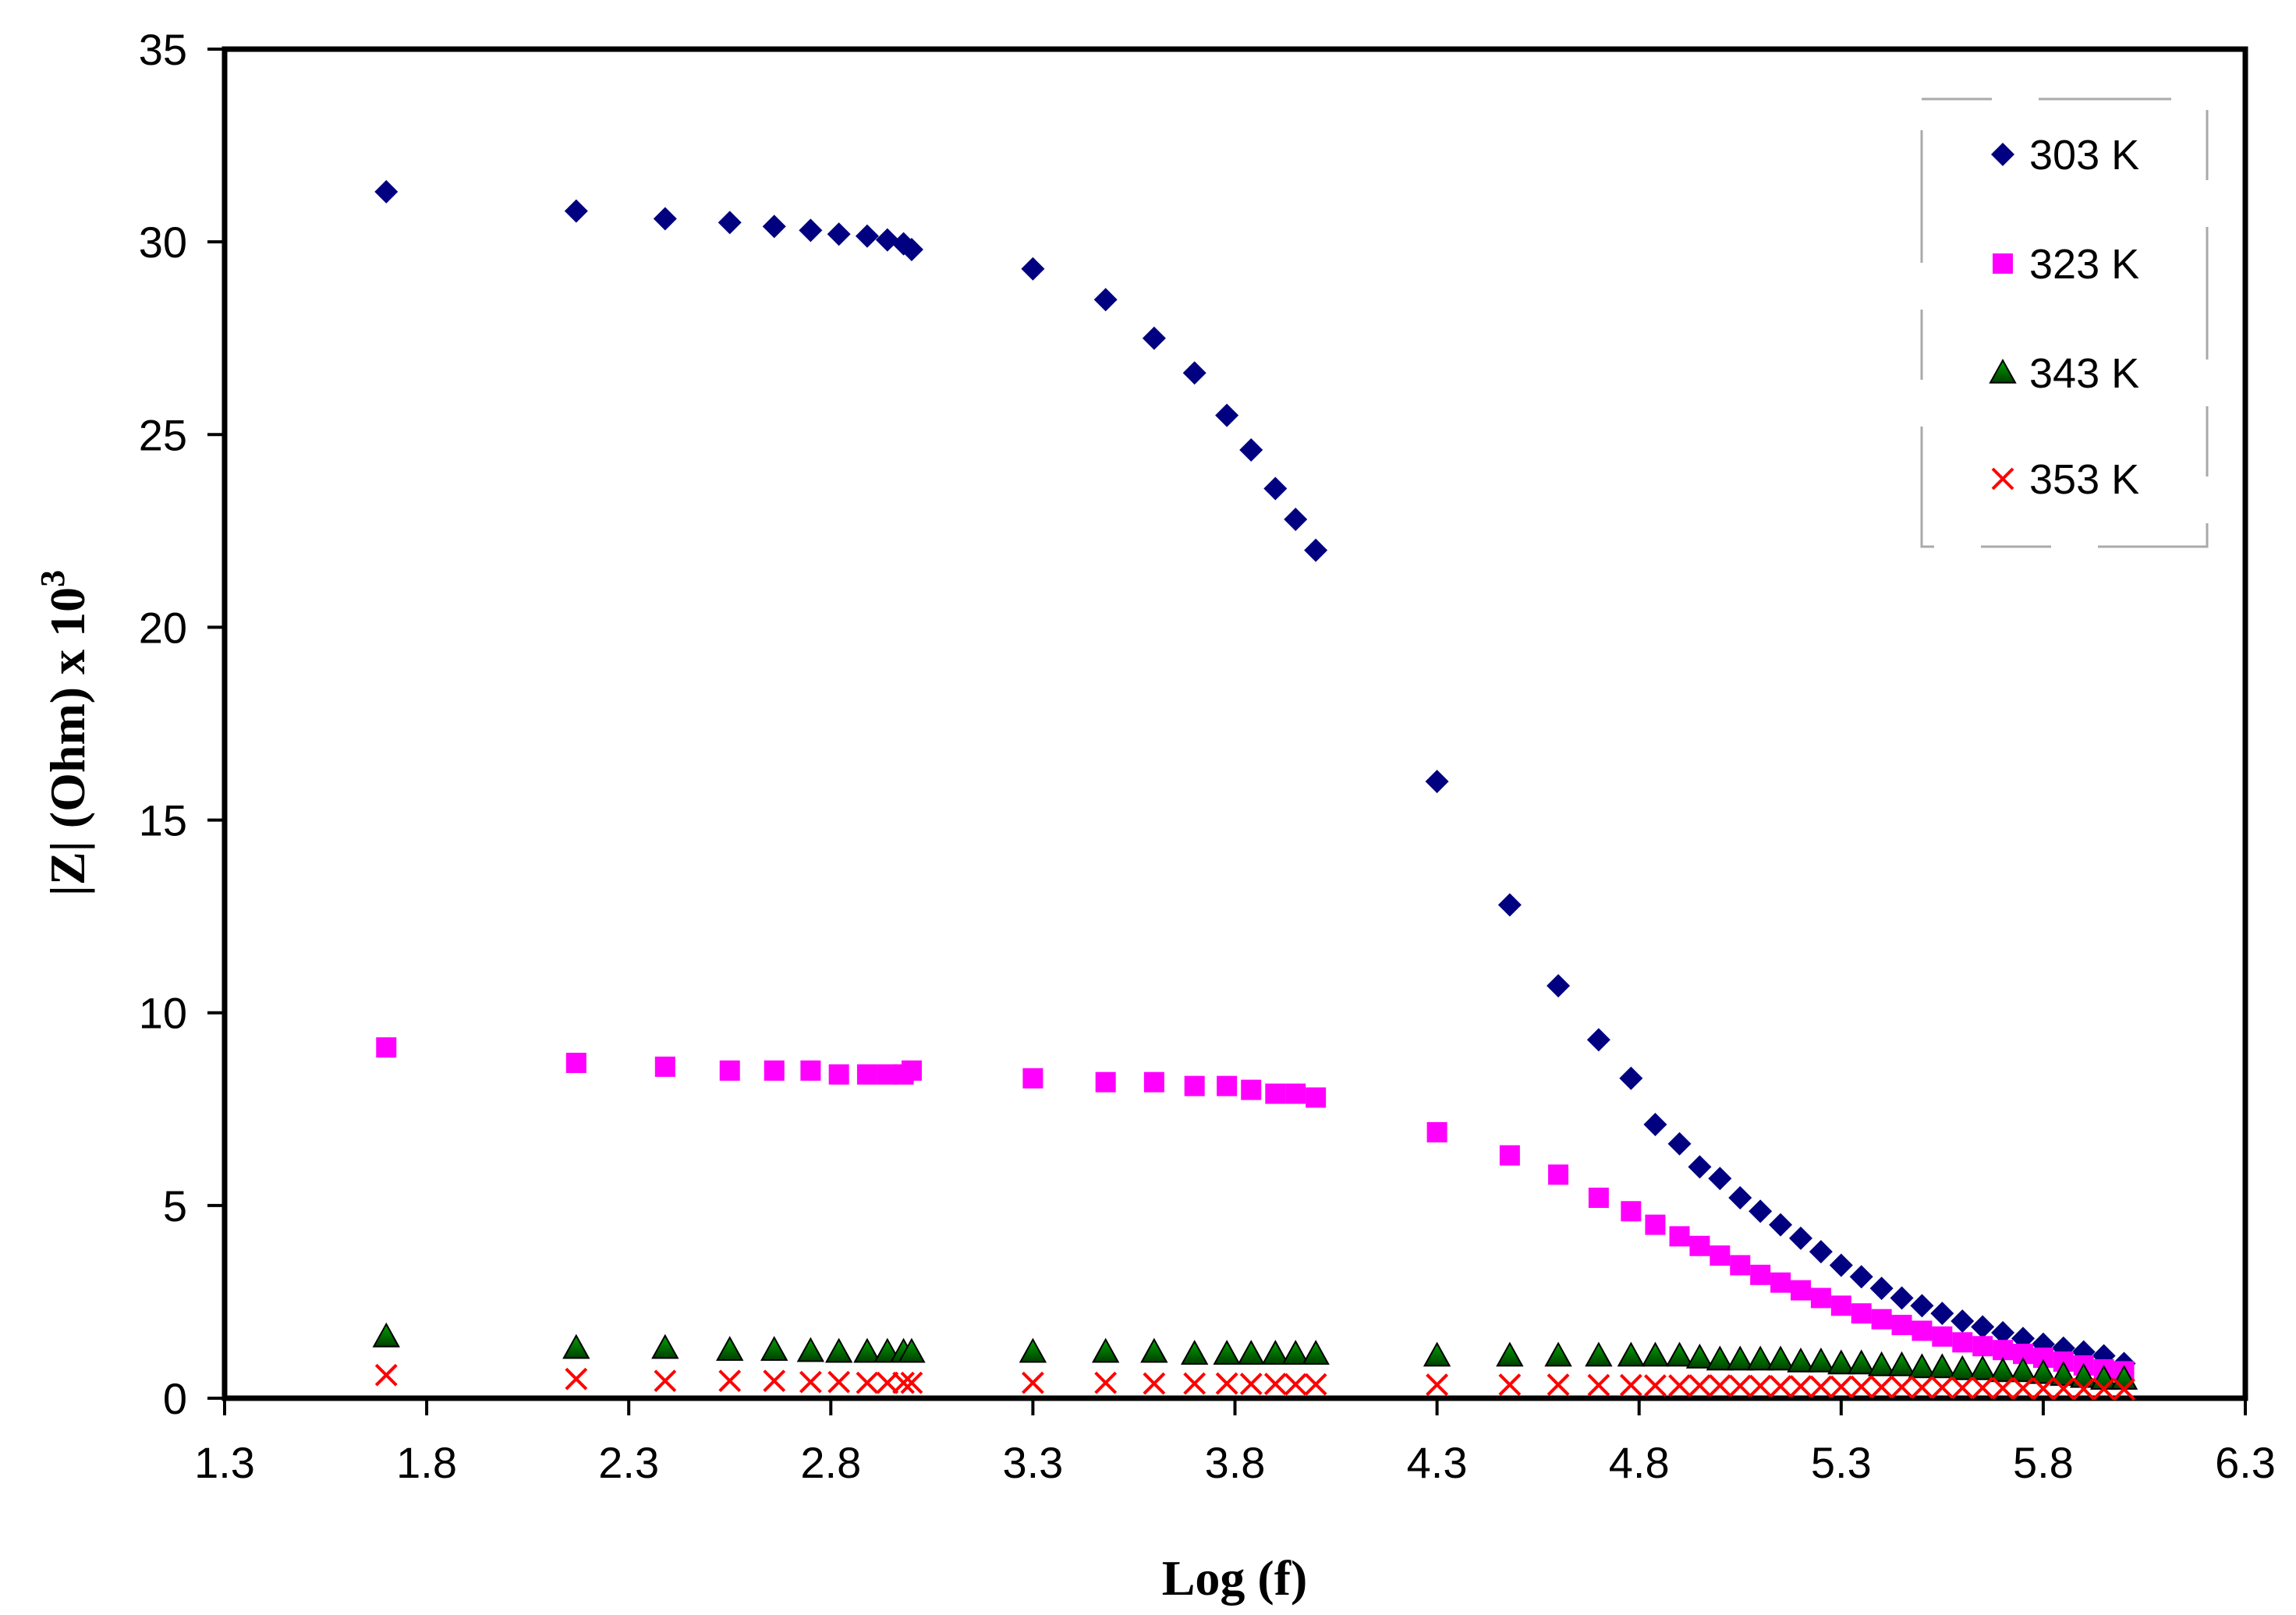 This screenshot has width=2296, height=1615. I want to click on legend-label: 303 K, so click(2084, 156).